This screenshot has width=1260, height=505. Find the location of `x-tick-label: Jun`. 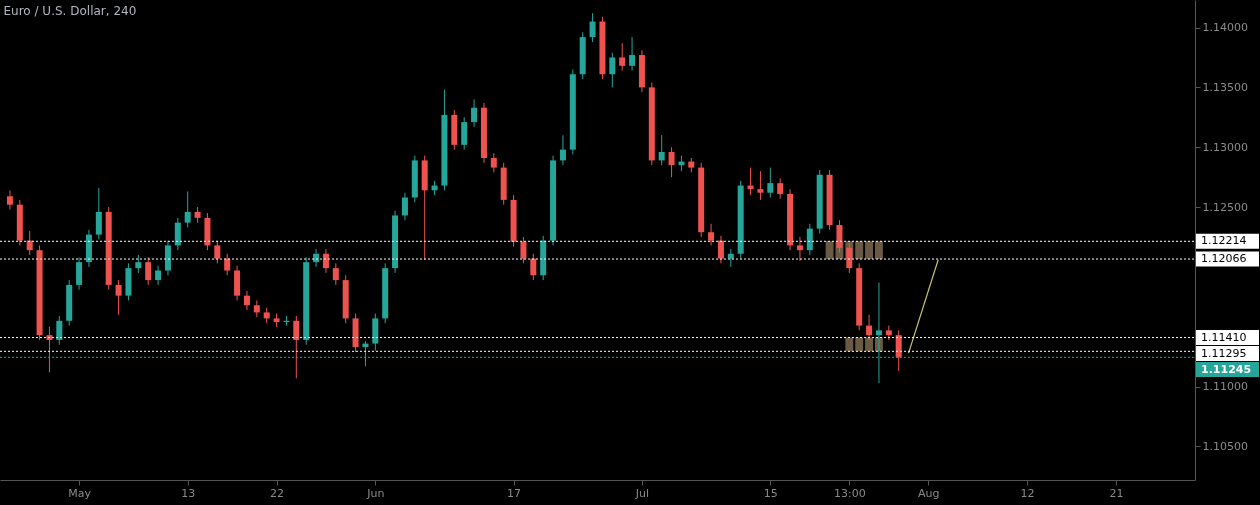

x-tick-label: Jun is located at coordinates (375, 493).